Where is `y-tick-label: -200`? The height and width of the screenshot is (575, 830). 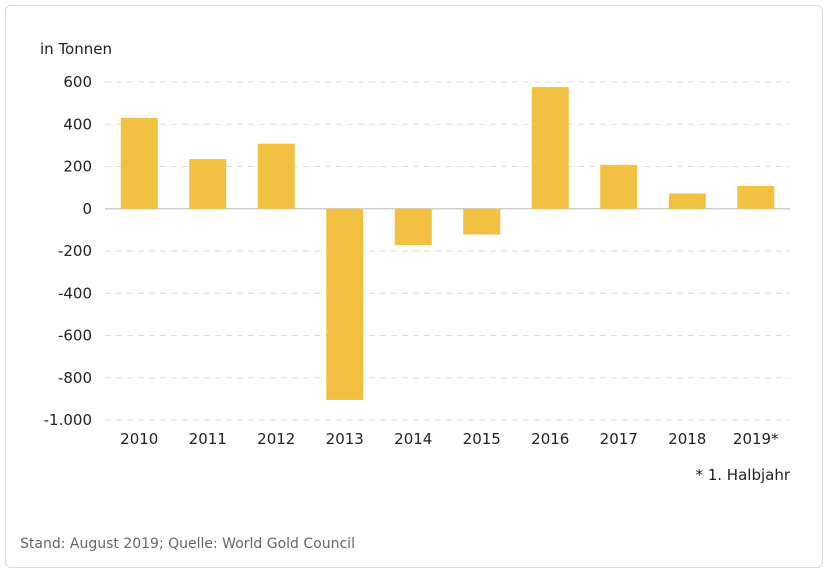
y-tick-label: -200 is located at coordinates (75, 251).